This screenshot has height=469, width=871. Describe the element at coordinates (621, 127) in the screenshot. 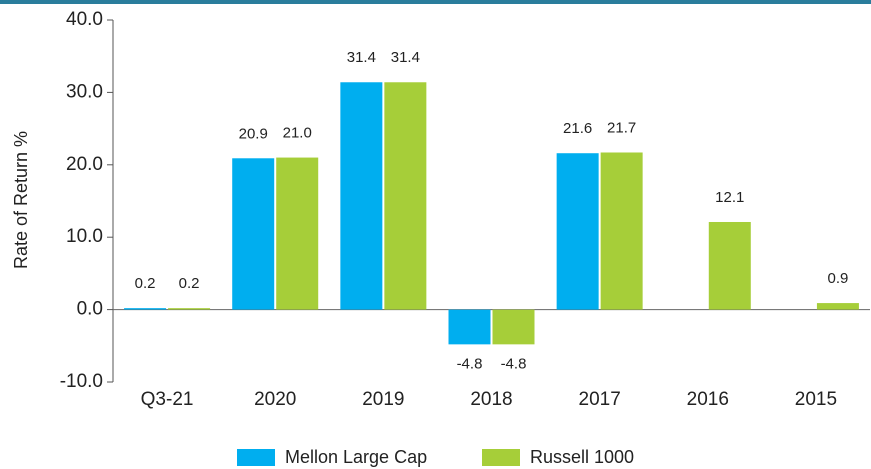

I see `value-label: 21.7` at that location.